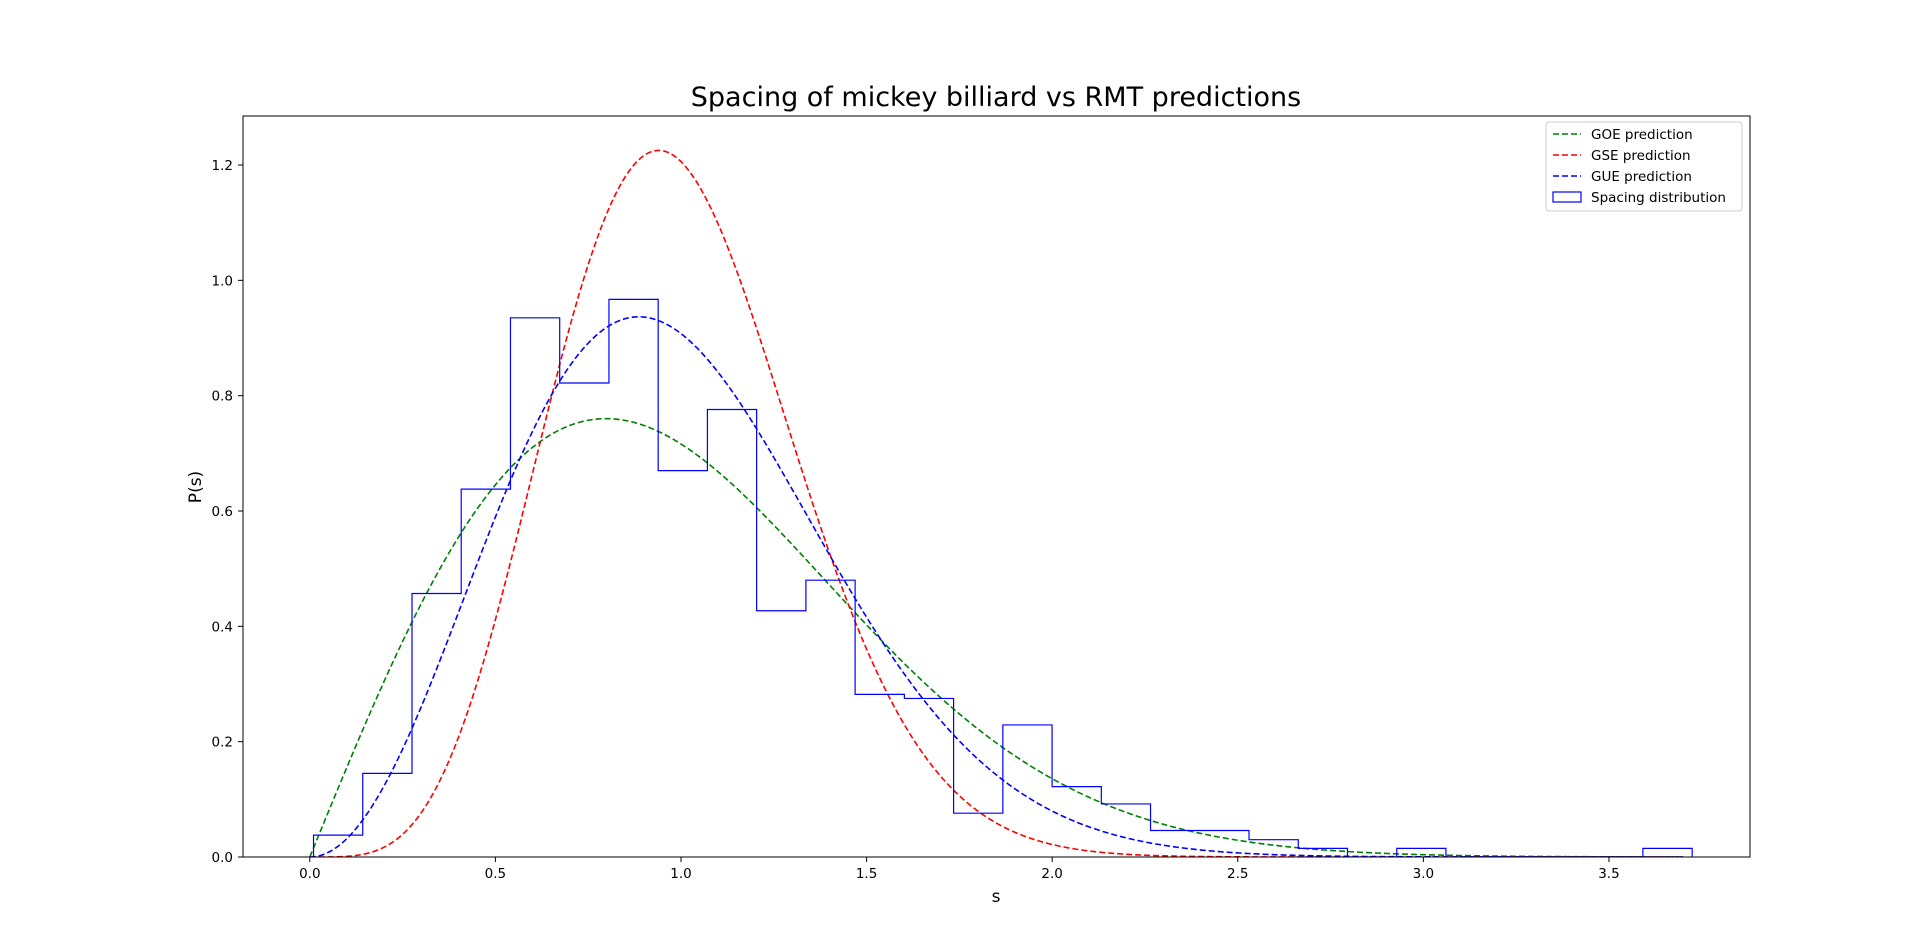 The image size is (1920, 951). Describe the element at coordinates (680, 874) in the screenshot. I see `x-tick-label: 1.0` at that location.